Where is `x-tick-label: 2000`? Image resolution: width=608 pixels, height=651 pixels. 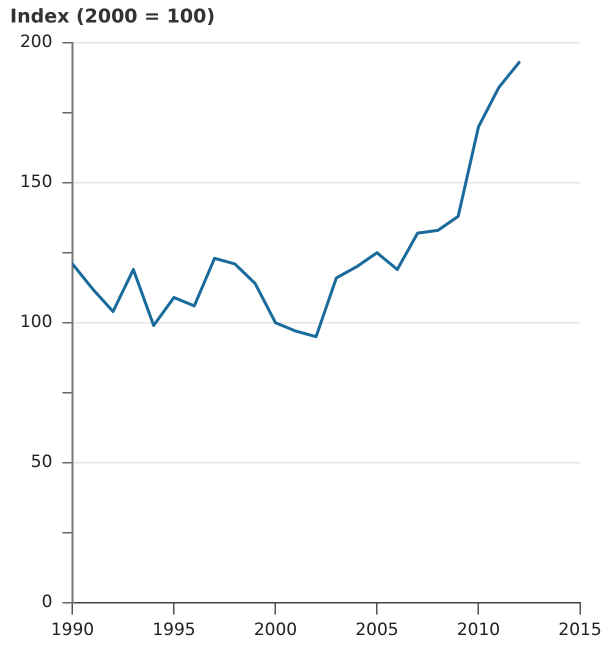 x-tick-label: 2000 is located at coordinates (276, 630).